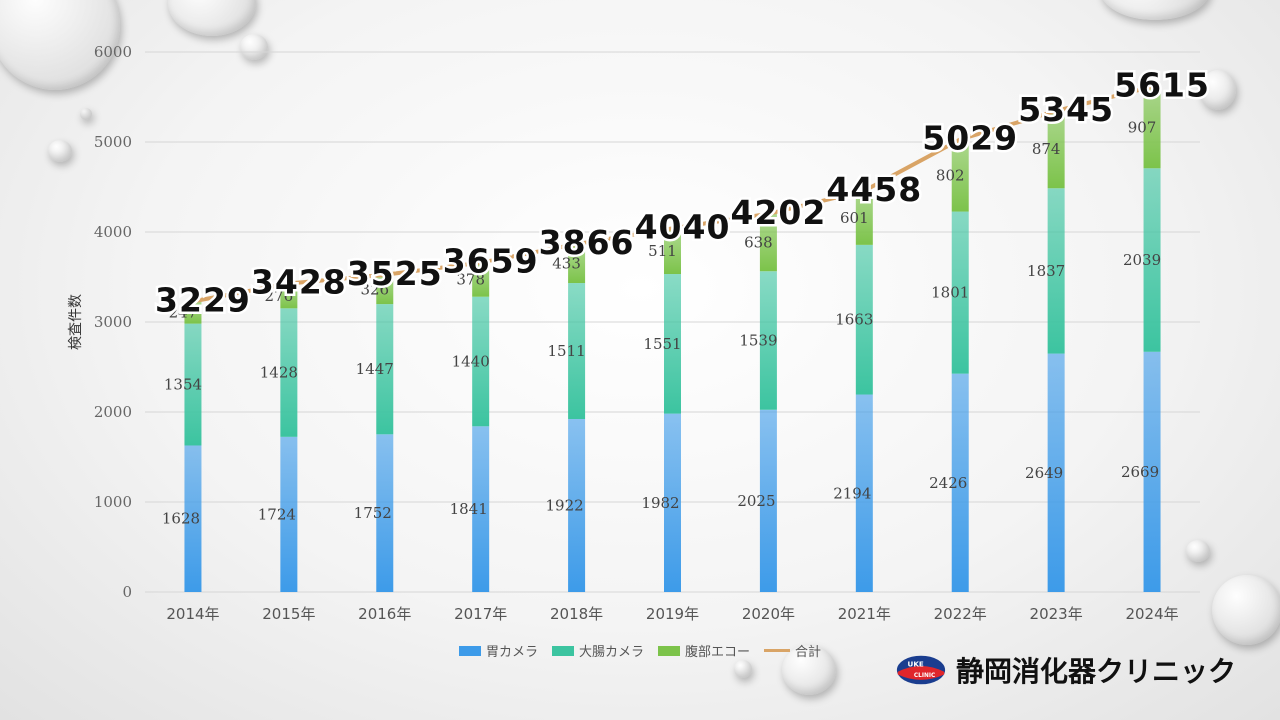  Describe the element at coordinates (373, 513) in the screenshot. I see `data-label: 1752` at that location.